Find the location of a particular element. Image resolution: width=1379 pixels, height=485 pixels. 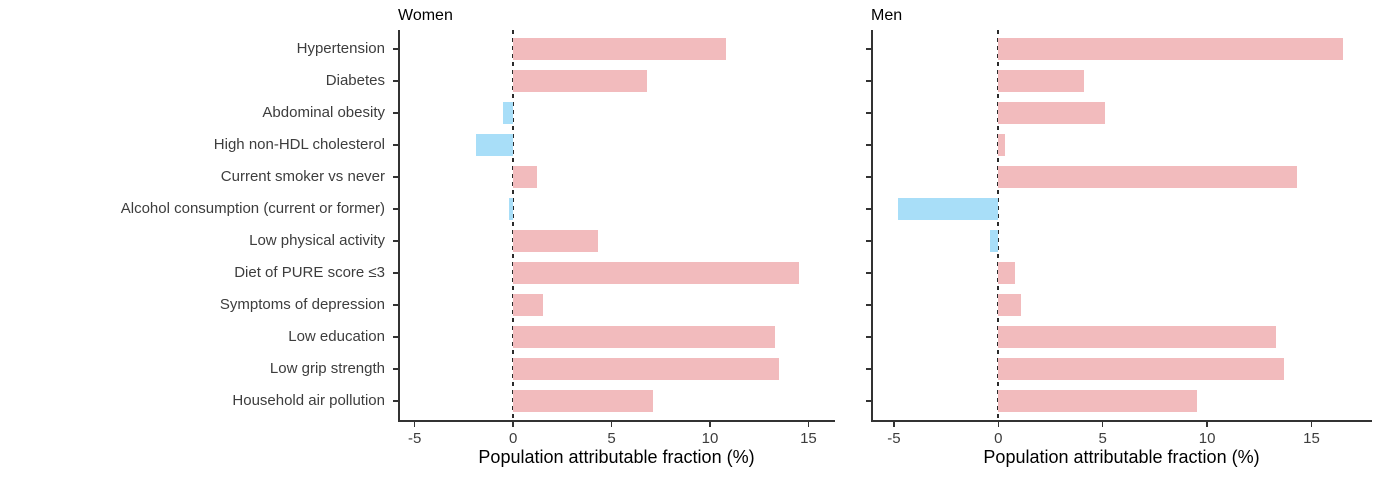

y-axis-label-diet-of-pure-score-3: Diet of PURE score ≤3 is located at coordinates (309, 272).